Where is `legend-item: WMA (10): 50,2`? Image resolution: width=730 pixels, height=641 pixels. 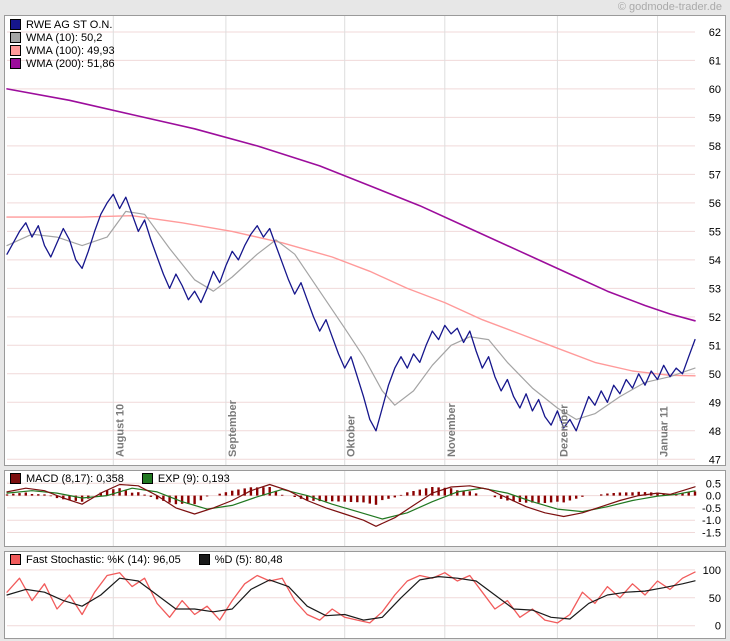
legend-item: WMA (10): 50,2 is located at coordinates (62, 37).